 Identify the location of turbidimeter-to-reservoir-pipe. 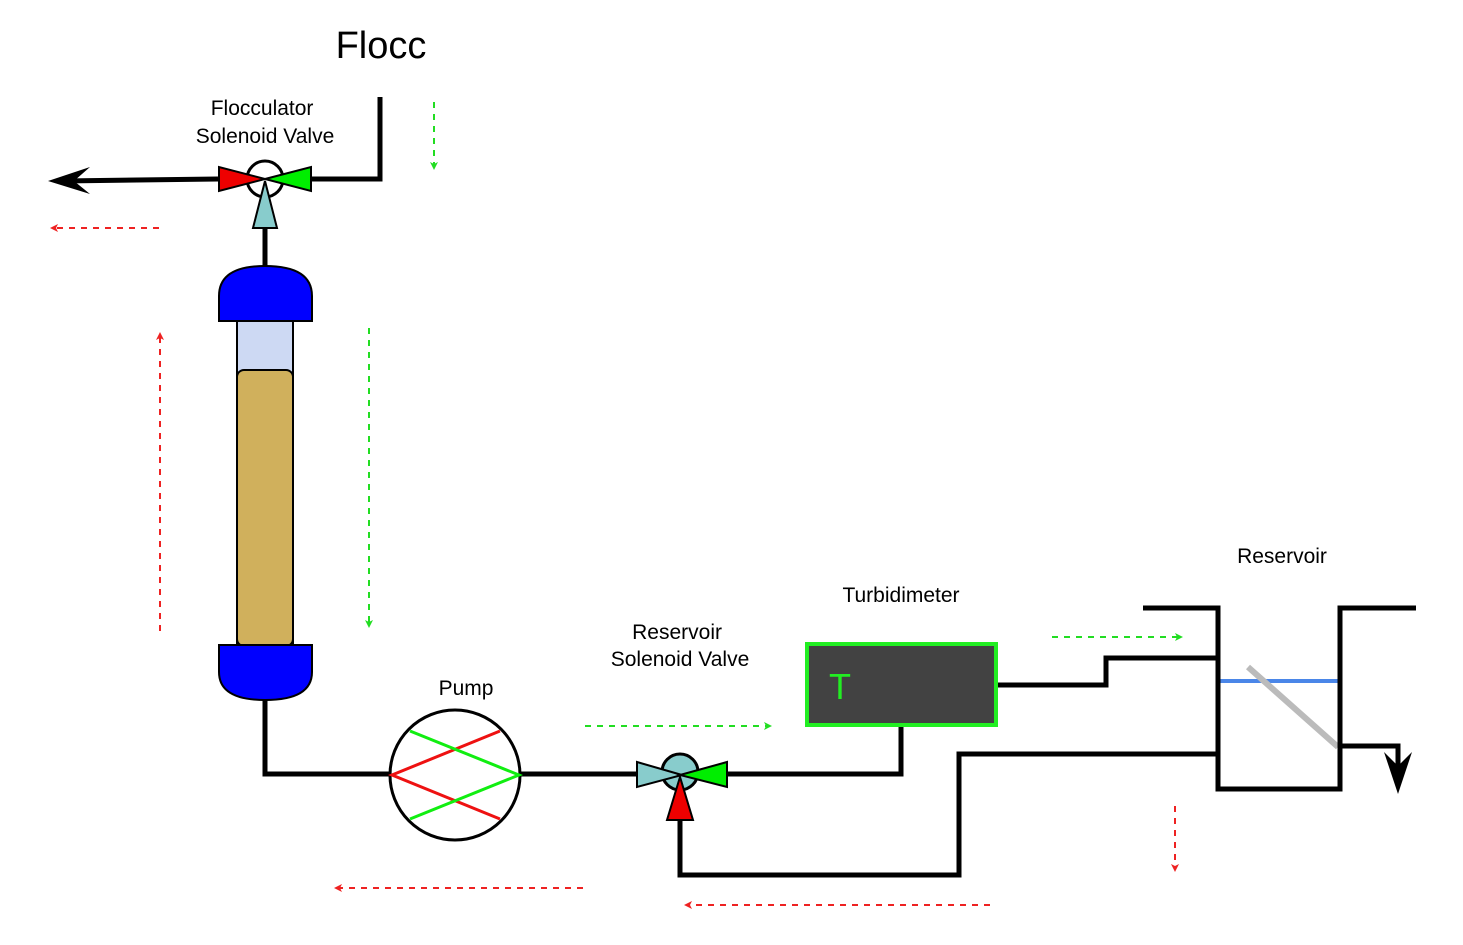
(1106, 671).